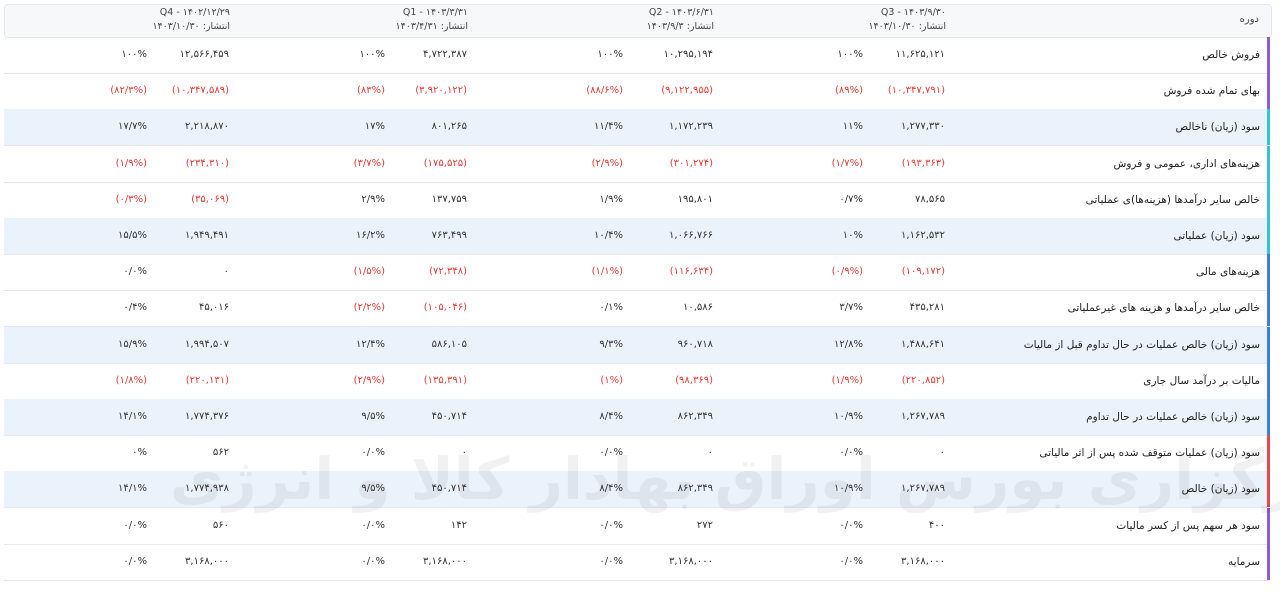 The width and height of the screenshot is (1280, 593). What do you see at coordinates (923, 489) in the screenshot?
I see `cell-value: ۱,۲۶۷,۷۸۹` at bounding box center [923, 489].